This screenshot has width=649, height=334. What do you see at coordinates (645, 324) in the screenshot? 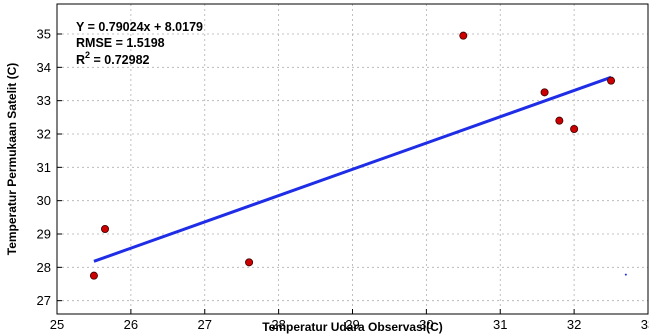
I see `x-tick-label: 33` at bounding box center [645, 324].